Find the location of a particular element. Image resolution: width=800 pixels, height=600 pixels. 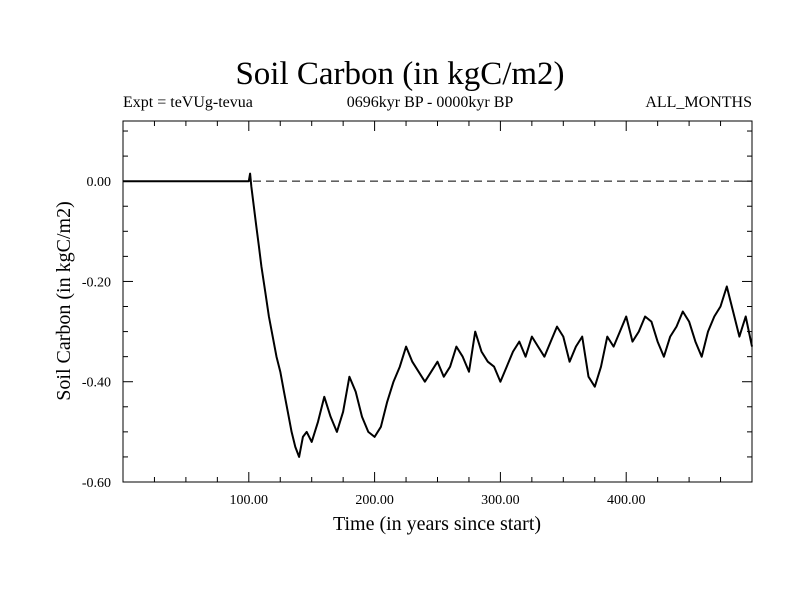

x-tick-label: 400.00 is located at coordinates (626, 500).